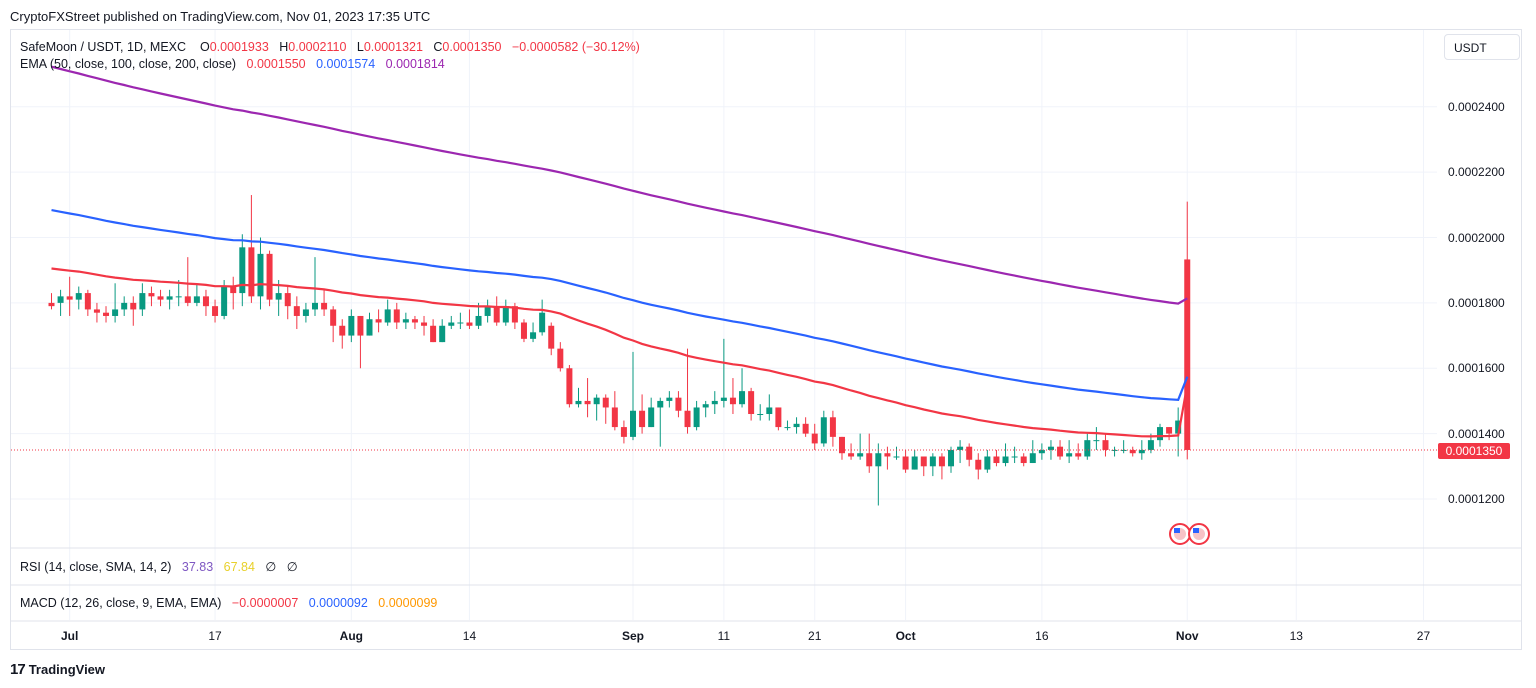  I want to click on tradingview-footer: 17 TradingView, so click(57, 669).